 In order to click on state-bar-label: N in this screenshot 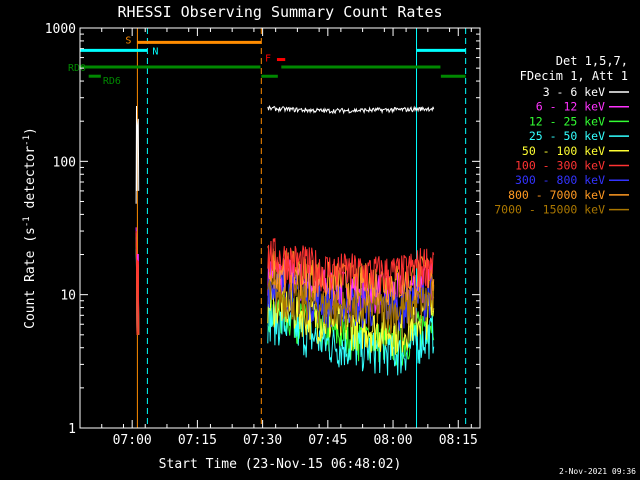, I will do `click(155, 51)`.